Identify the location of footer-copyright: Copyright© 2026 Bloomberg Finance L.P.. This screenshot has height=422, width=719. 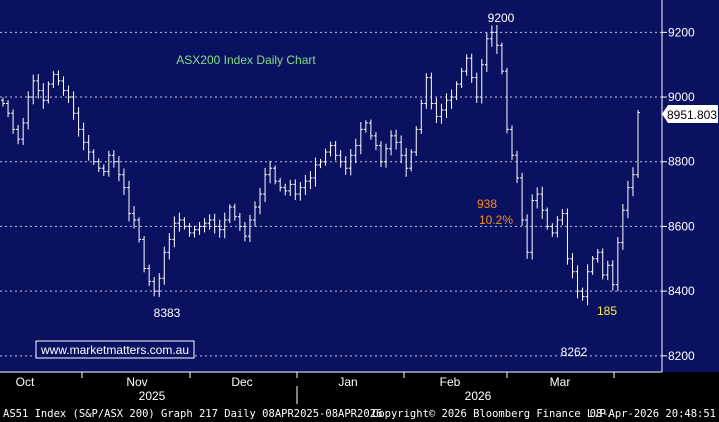
(492, 414).